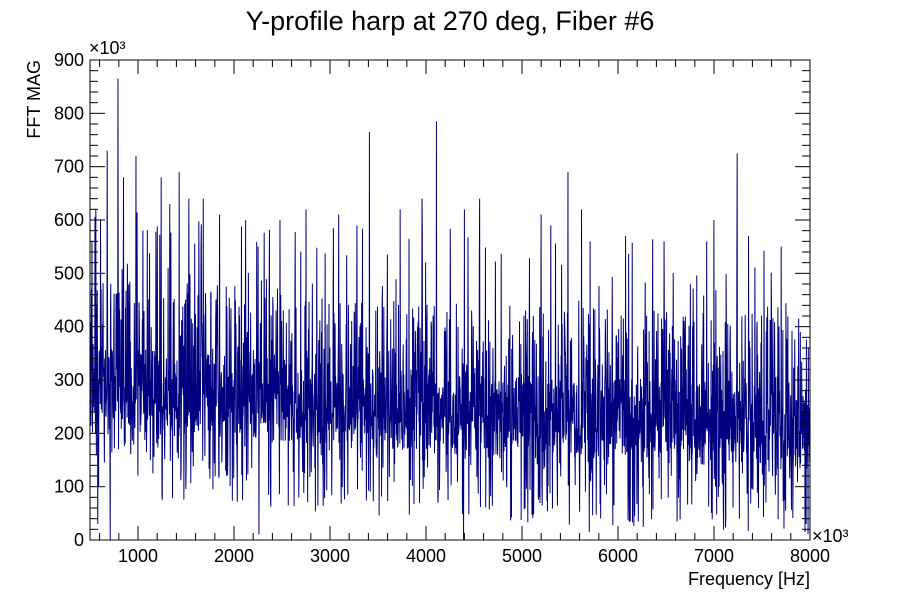  Describe the element at coordinates (810, 556) in the screenshot. I see `x-tick-label: 8000` at that location.